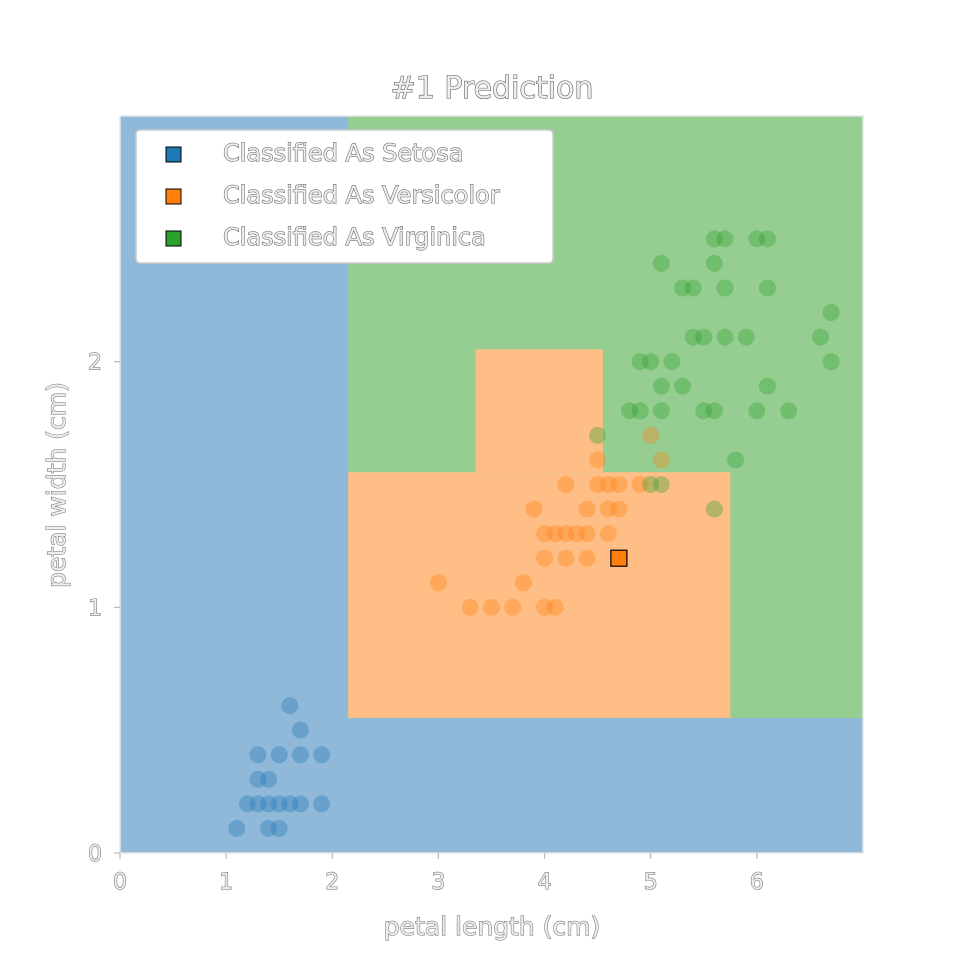 Image resolution: width=960 pixels, height=960 pixels. Describe the element at coordinates (492, 926) in the screenshot. I see `x-axis-label: petal length (cm)` at that location.